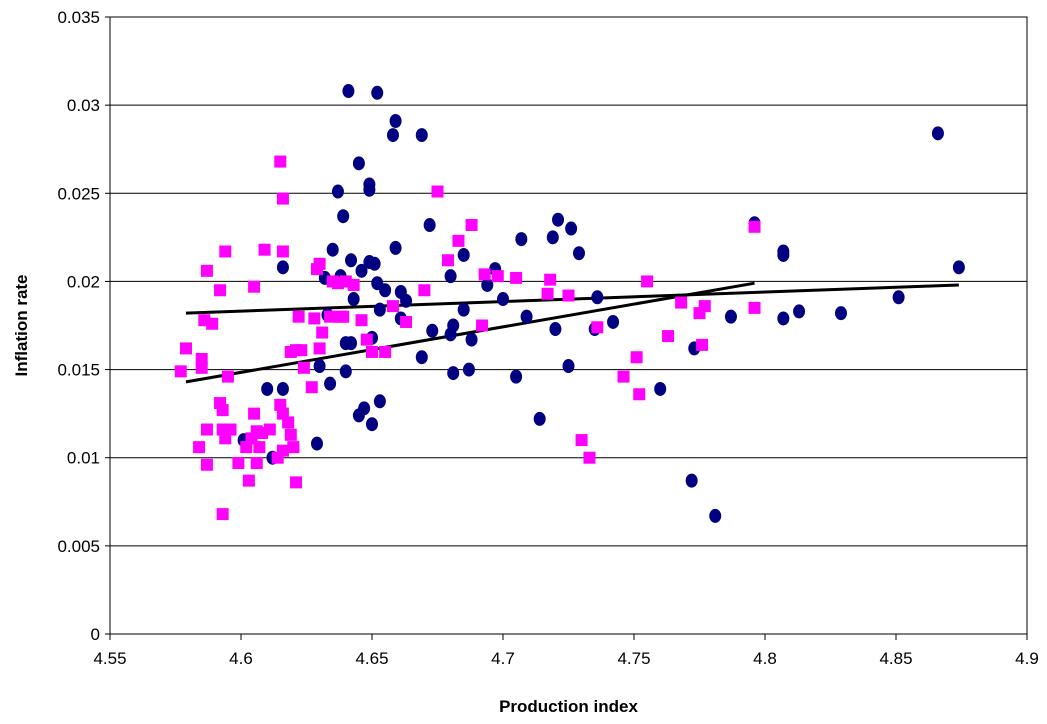 This screenshot has width=1047, height=724. Describe the element at coordinates (765, 658) in the screenshot. I see `x-tick-label: 4.8` at that location.